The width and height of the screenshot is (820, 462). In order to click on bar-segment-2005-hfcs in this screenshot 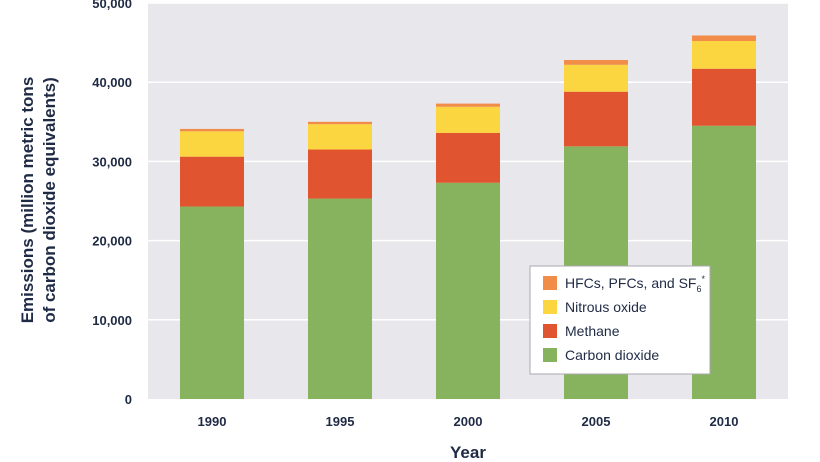, I will do `click(596, 62)`.